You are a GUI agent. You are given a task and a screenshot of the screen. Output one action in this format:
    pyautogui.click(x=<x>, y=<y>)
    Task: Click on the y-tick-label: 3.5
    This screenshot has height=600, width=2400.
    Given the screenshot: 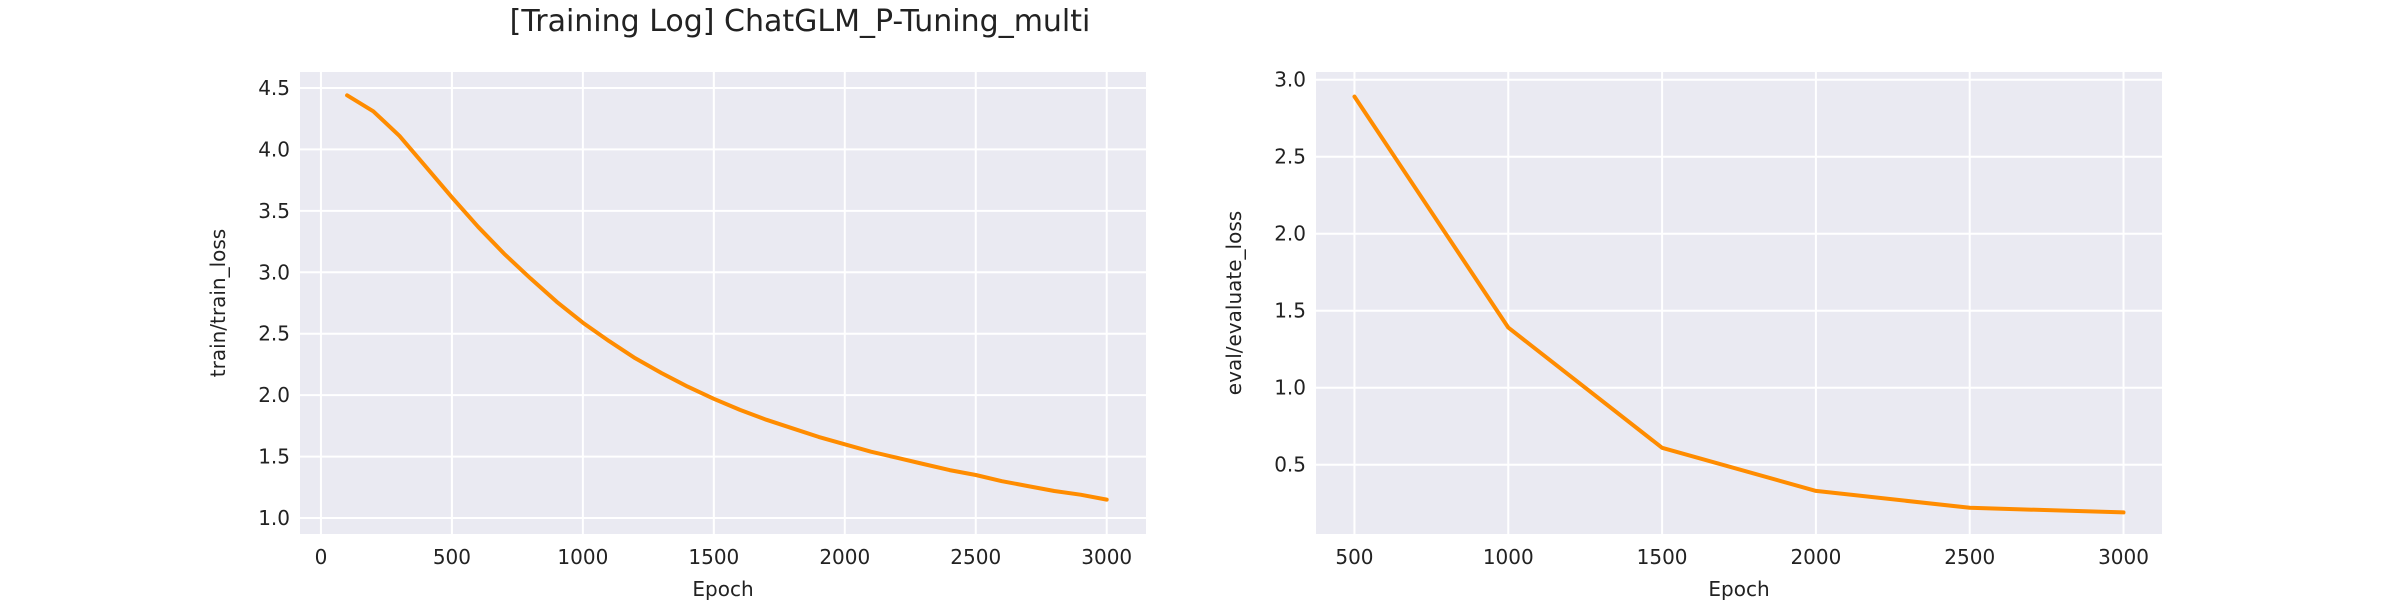 What is the action you would take?
    pyautogui.click(x=274, y=211)
    